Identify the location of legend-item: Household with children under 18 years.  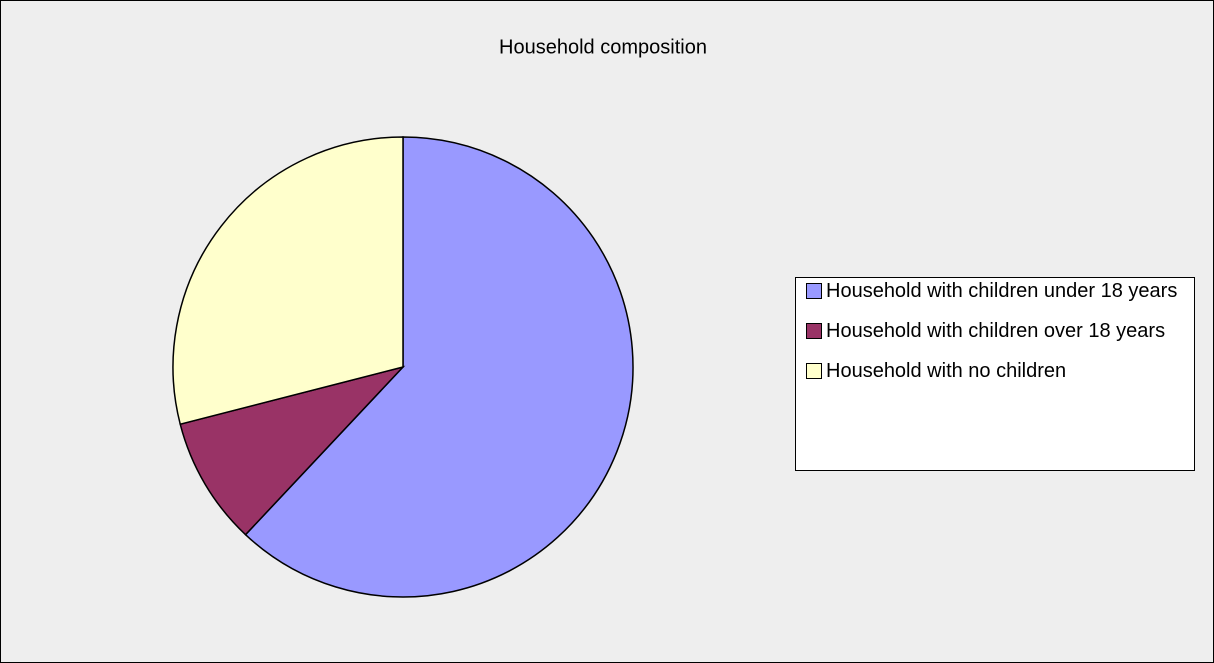
(996, 291).